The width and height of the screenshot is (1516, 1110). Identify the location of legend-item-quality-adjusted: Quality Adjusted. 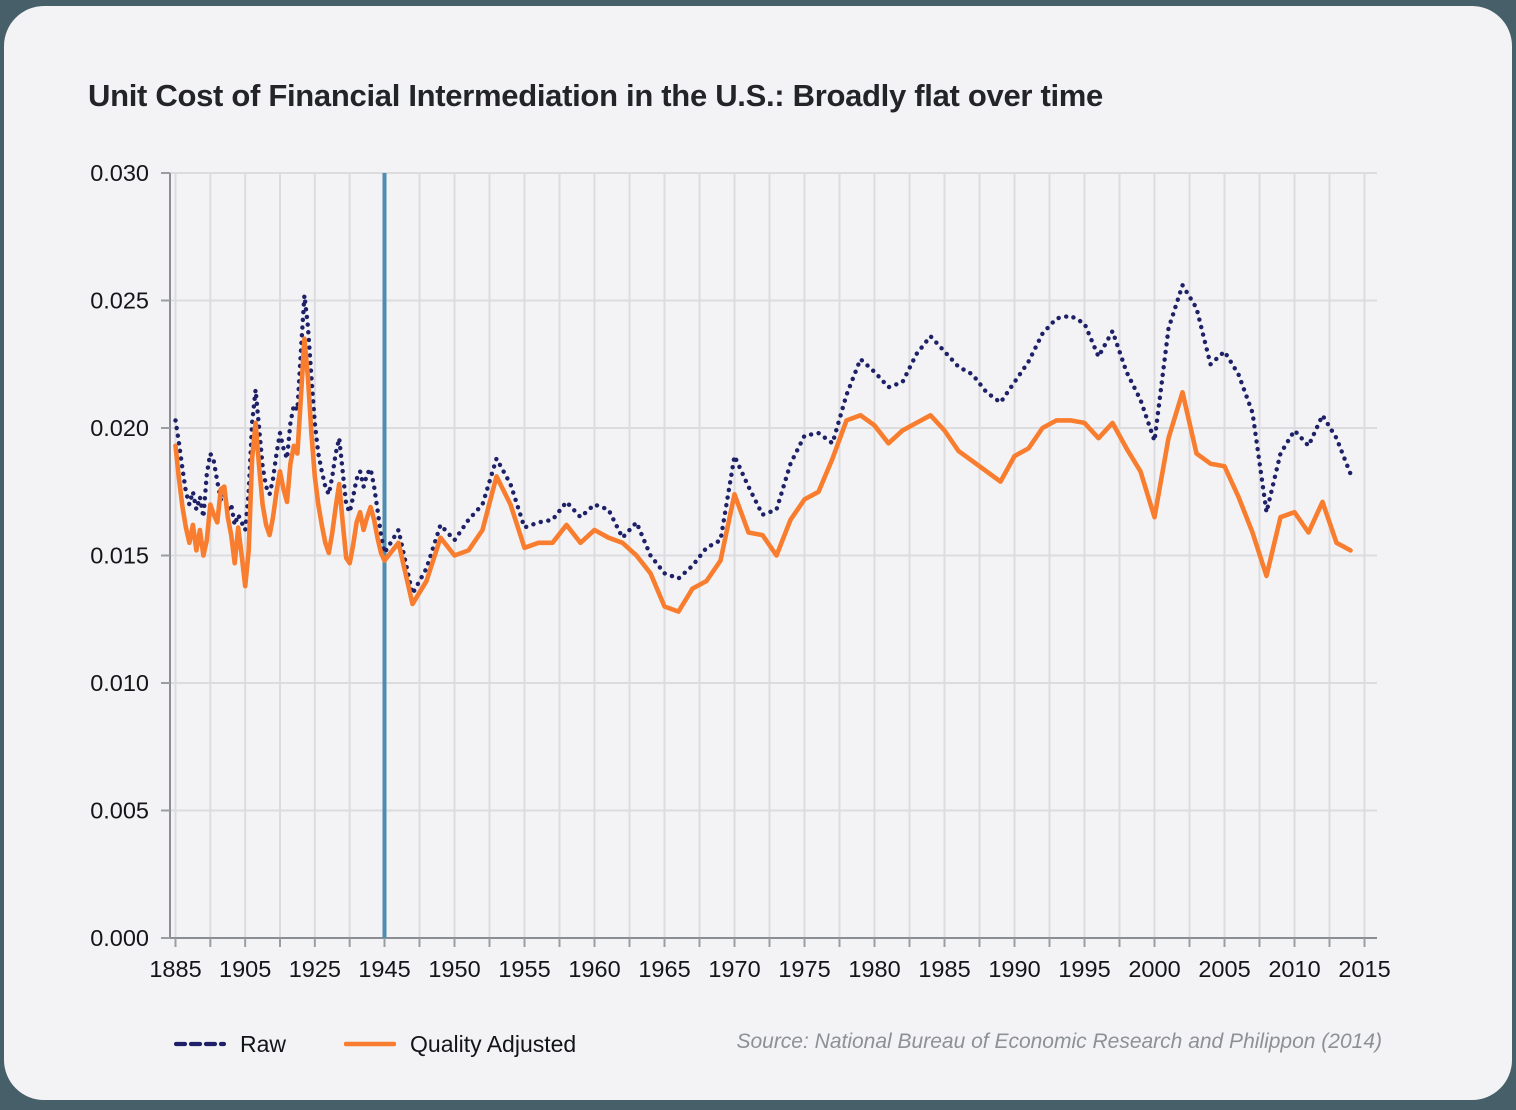
(460, 1044).